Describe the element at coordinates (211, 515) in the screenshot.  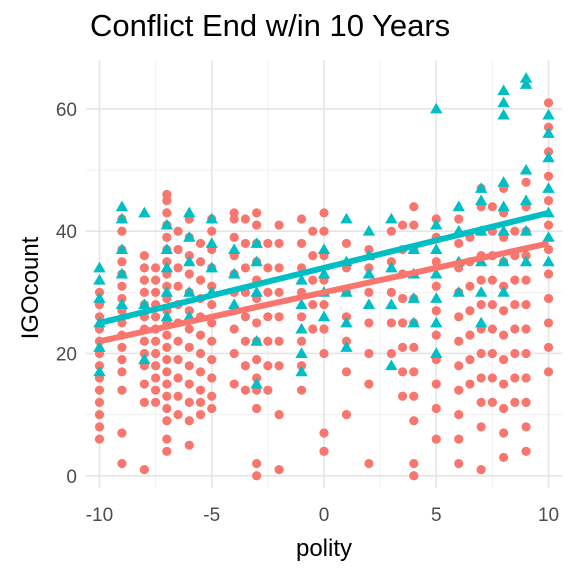
I see `x-tick-label: -5` at that location.